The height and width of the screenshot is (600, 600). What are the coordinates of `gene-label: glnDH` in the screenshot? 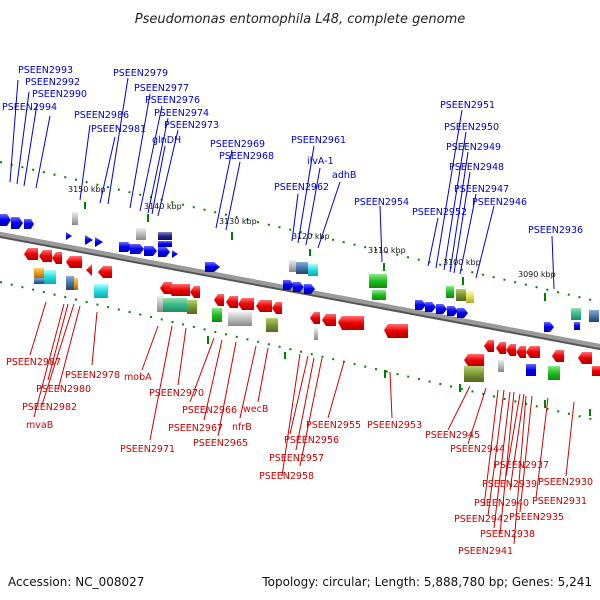 It's located at (166, 140).